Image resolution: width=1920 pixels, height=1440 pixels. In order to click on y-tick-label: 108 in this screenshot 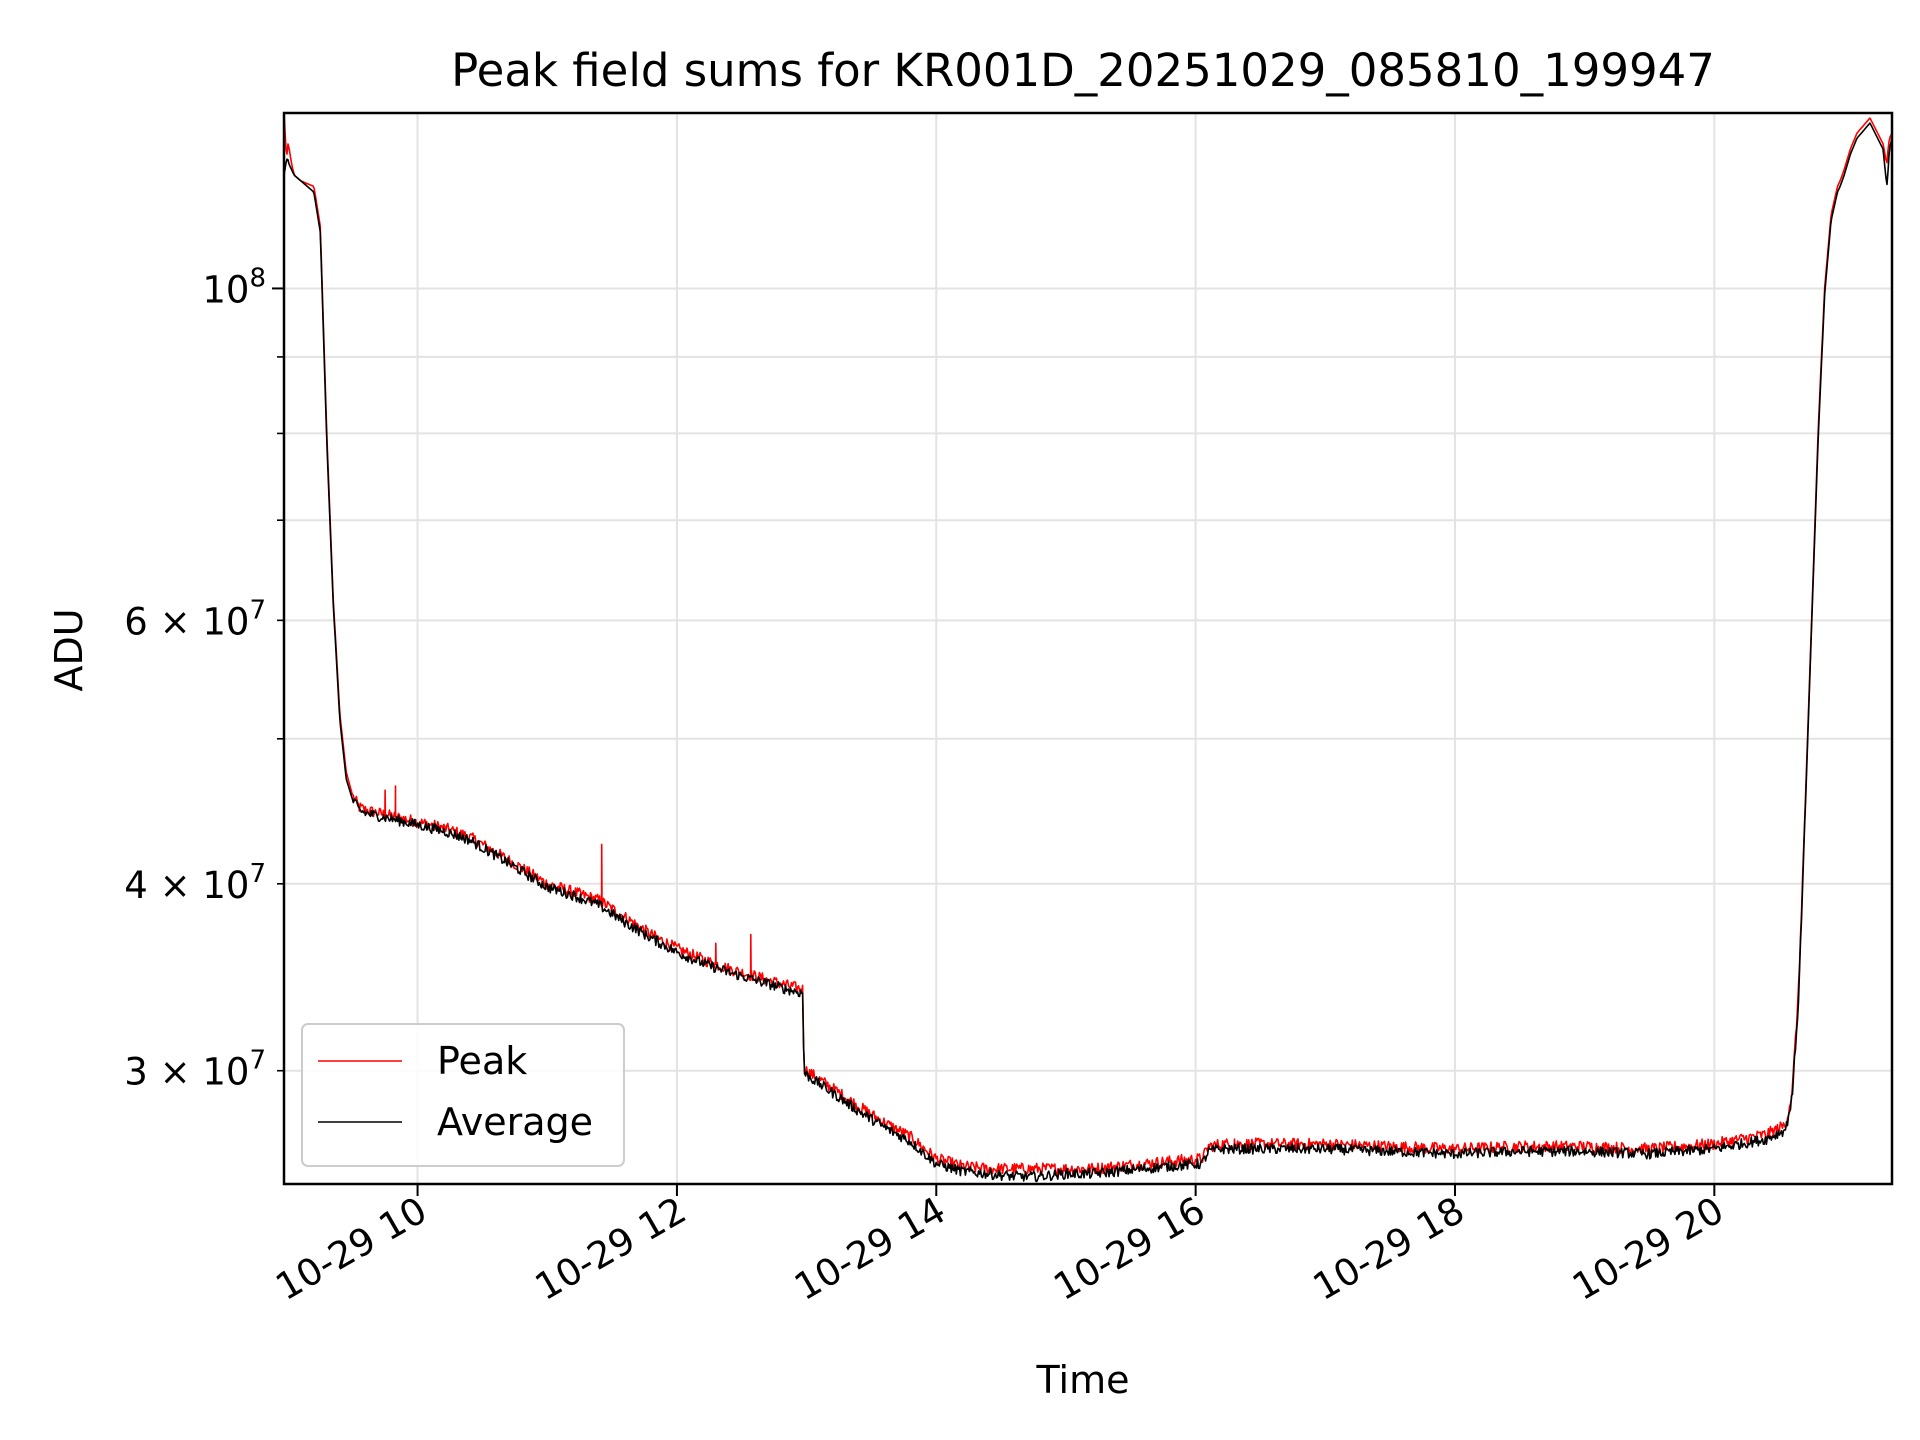, I will do `click(234, 287)`.